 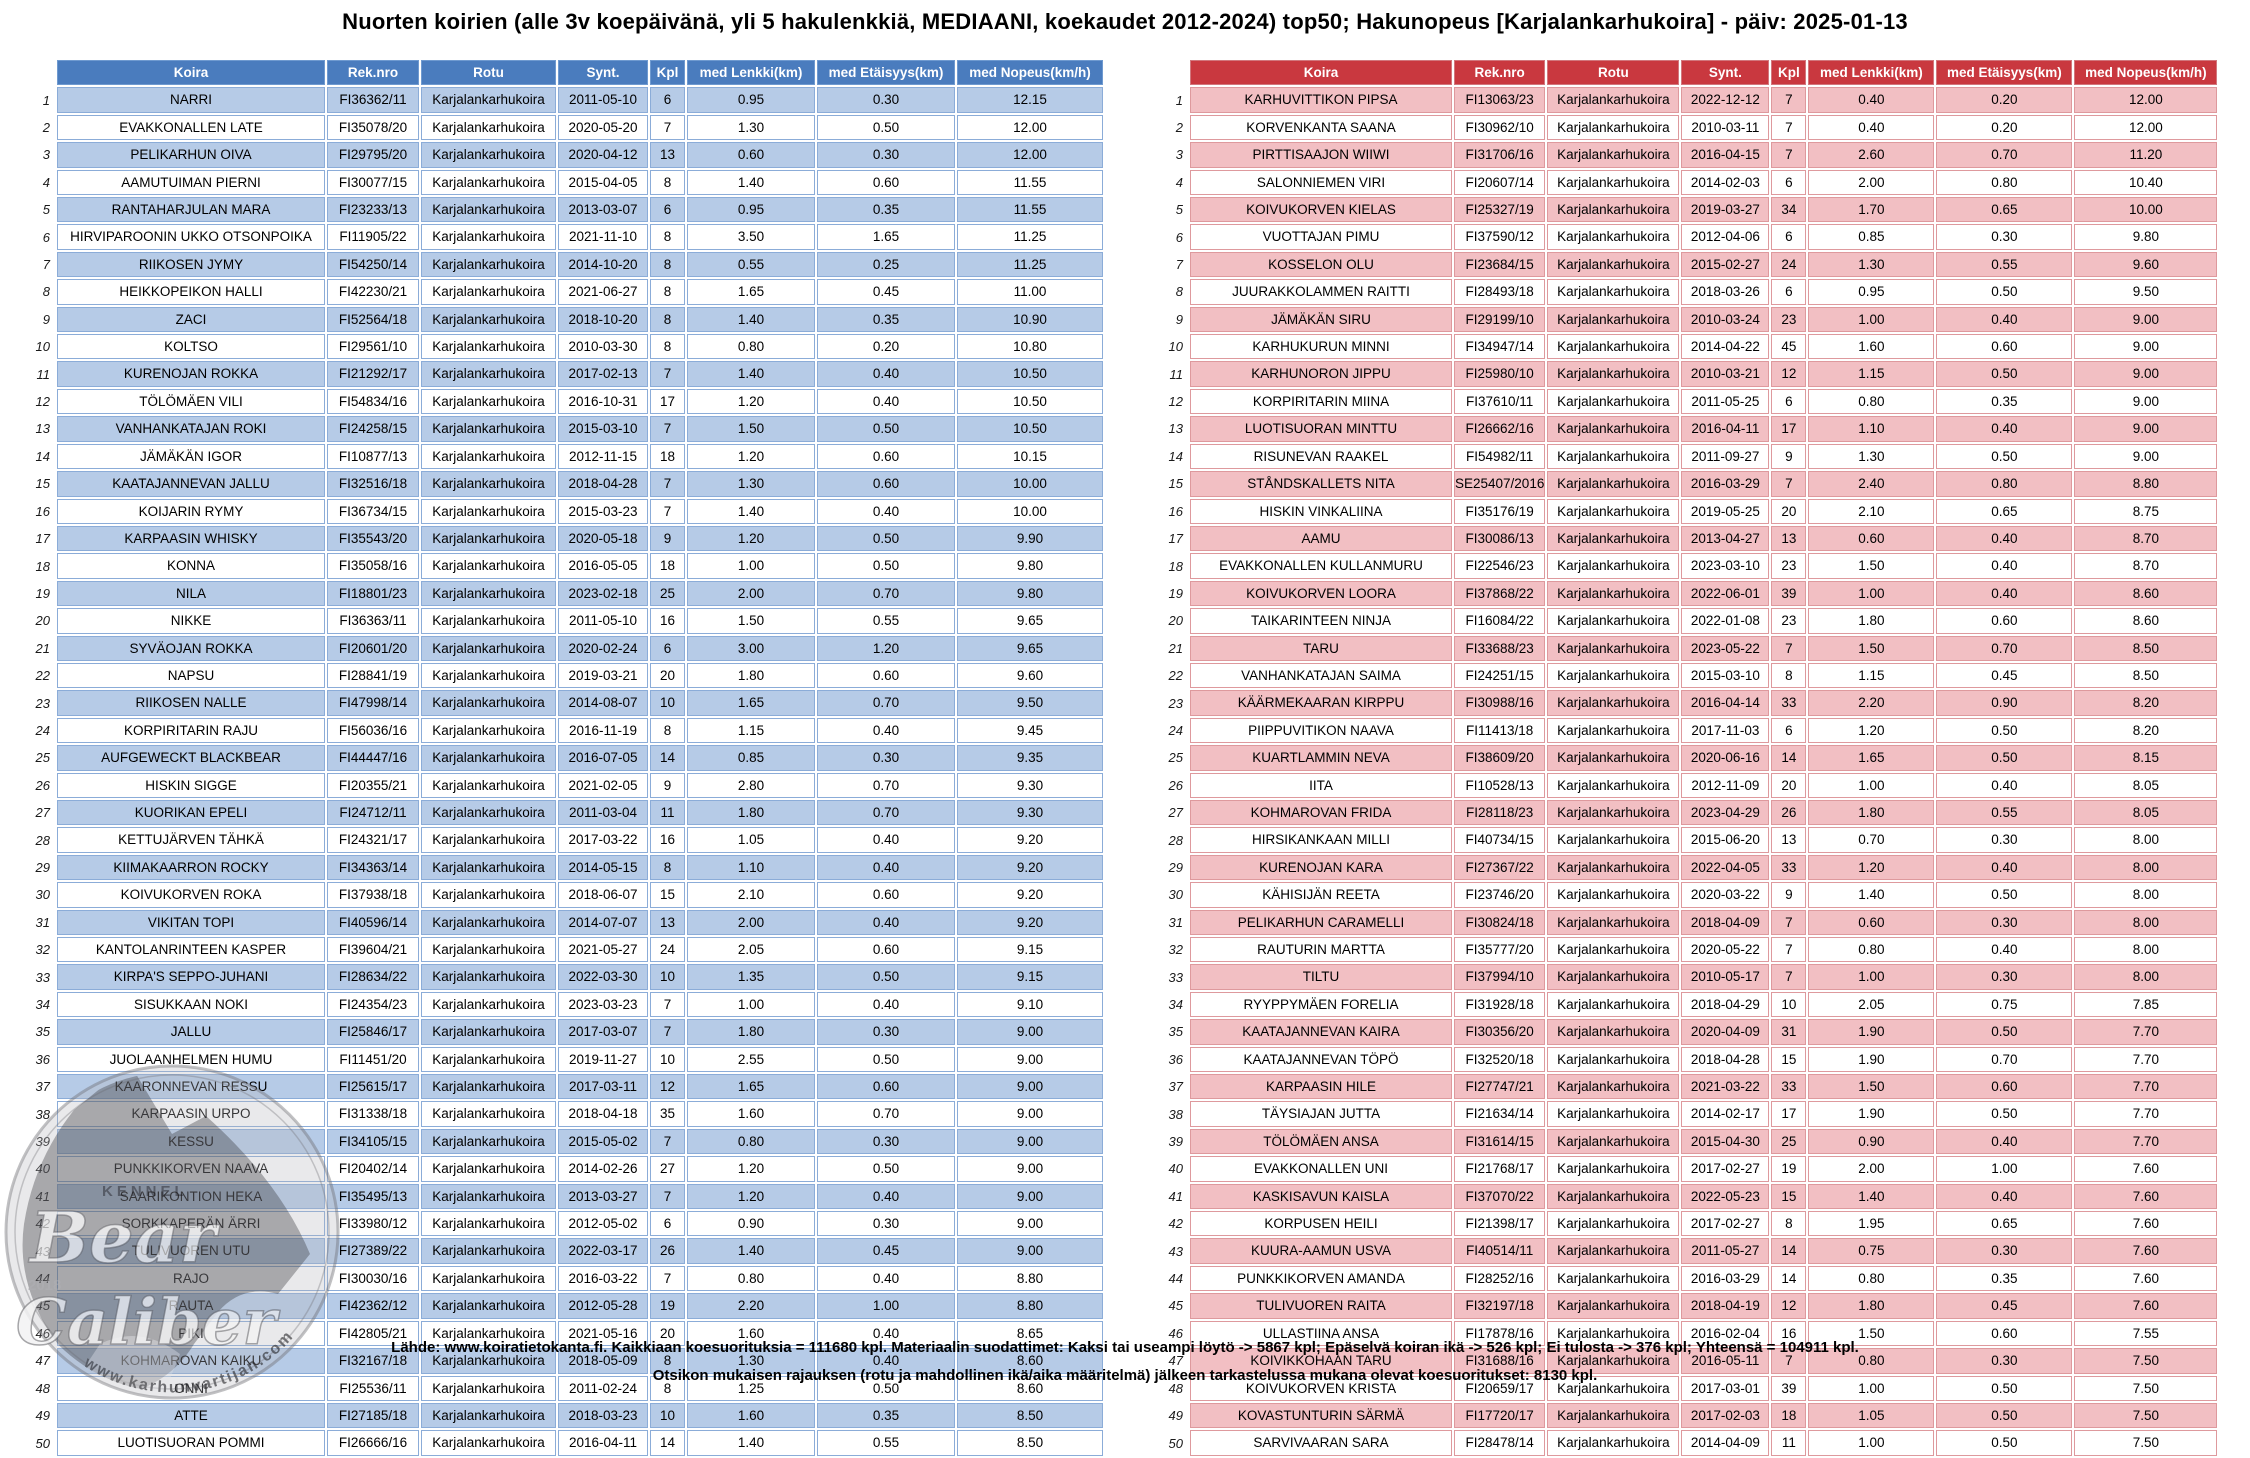 What do you see at coordinates (667, 1306) in the screenshot?
I see `count-cell: 19` at bounding box center [667, 1306].